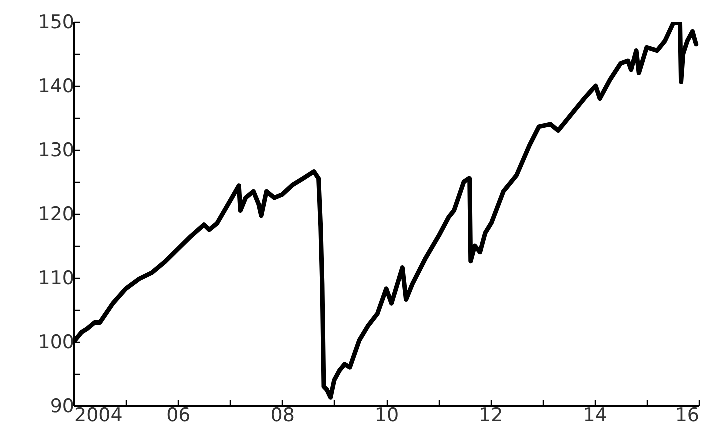 Image resolution: width=711 pixels, height=436 pixels. I want to click on y-tick-label: 150, so click(56, 23).